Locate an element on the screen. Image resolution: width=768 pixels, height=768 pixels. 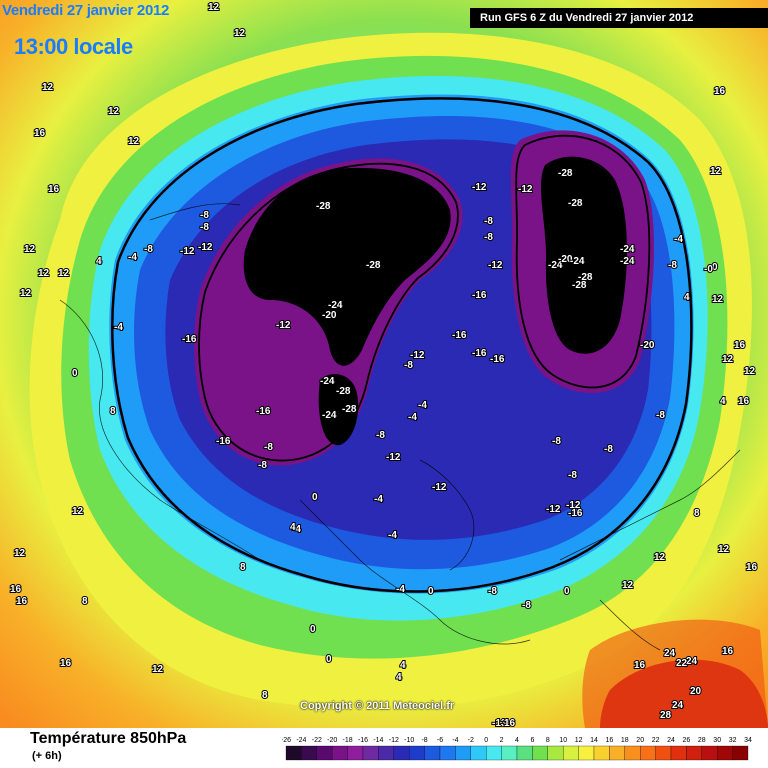
legend-tick-label: 6 is located at coordinates (532, 740).